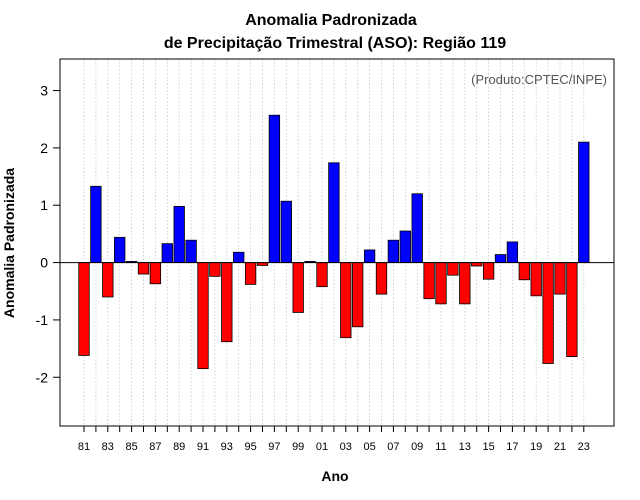  I want to click on bar-1986, so click(143, 268).